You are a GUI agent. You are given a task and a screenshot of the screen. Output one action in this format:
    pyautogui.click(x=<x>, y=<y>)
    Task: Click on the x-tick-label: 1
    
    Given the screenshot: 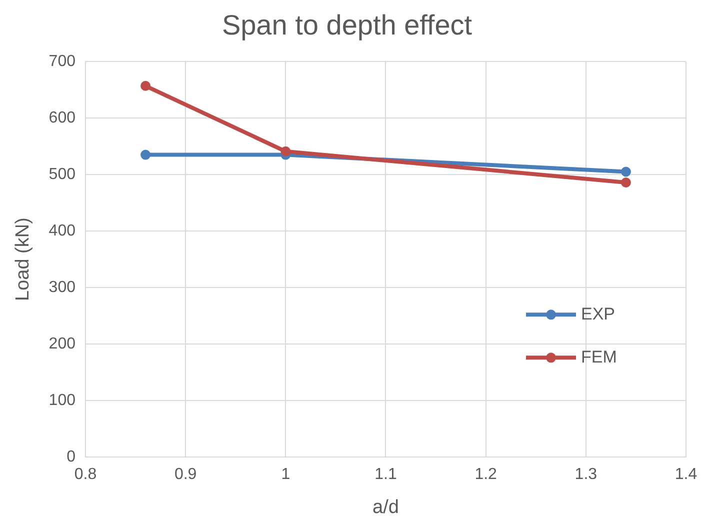 What is the action you would take?
    pyautogui.click(x=285, y=475)
    